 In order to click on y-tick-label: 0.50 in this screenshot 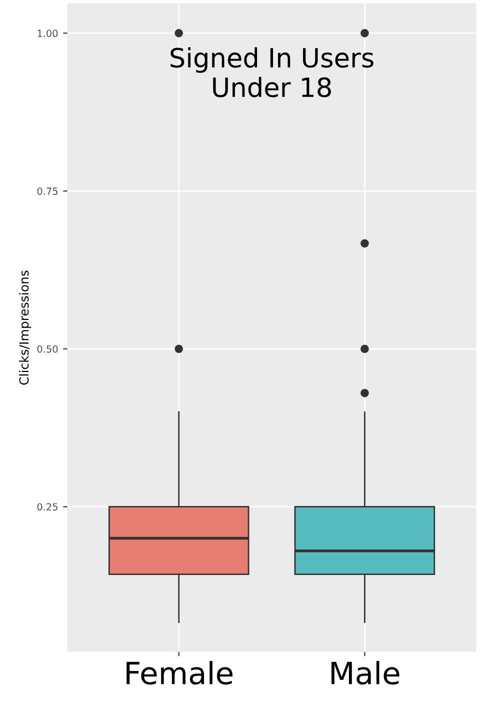, I will do `click(47, 349)`.